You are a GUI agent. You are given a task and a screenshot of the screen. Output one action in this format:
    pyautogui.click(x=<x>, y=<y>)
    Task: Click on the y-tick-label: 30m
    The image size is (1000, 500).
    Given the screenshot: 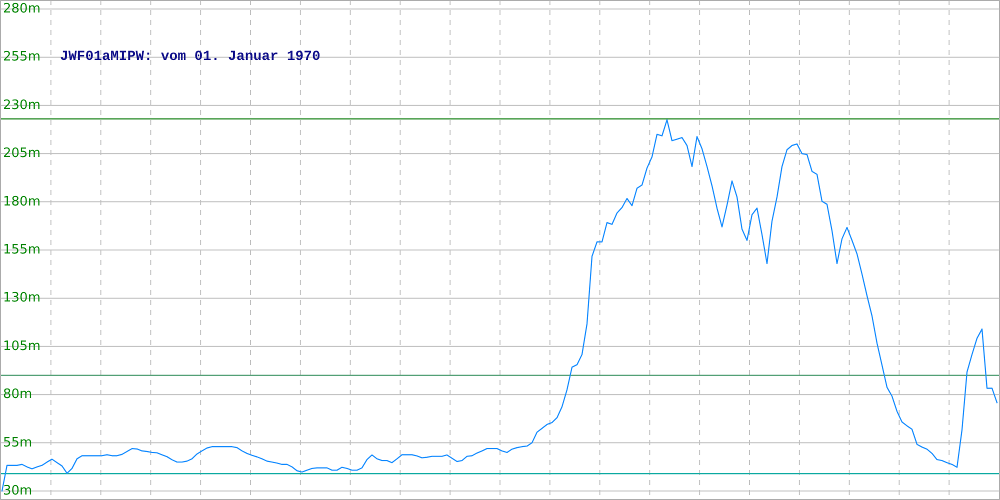 What is the action you would take?
    pyautogui.click(x=17, y=491)
    